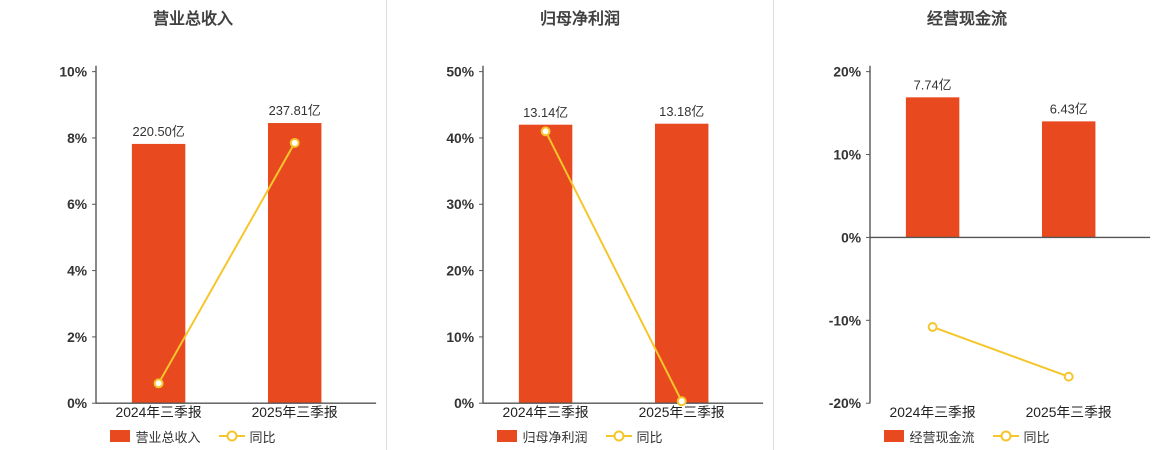 The width and height of the screenshot is (1160, 450). What do you see at coordinates (845, 320) in the screenshot?
I see `y-tick-label: -10%` at bounding box center [845, 320].